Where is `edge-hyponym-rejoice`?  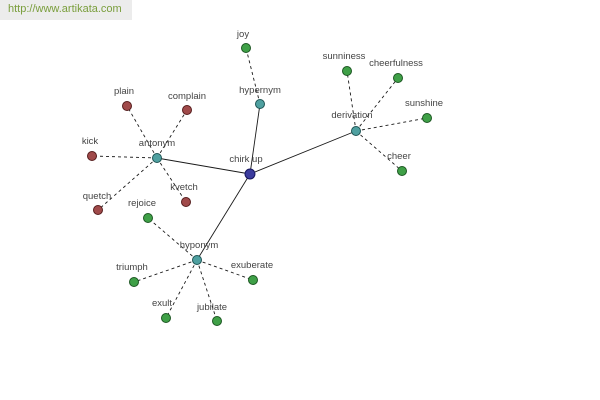 edge-hyponym-rejoice is located at coordinates (172, 239).